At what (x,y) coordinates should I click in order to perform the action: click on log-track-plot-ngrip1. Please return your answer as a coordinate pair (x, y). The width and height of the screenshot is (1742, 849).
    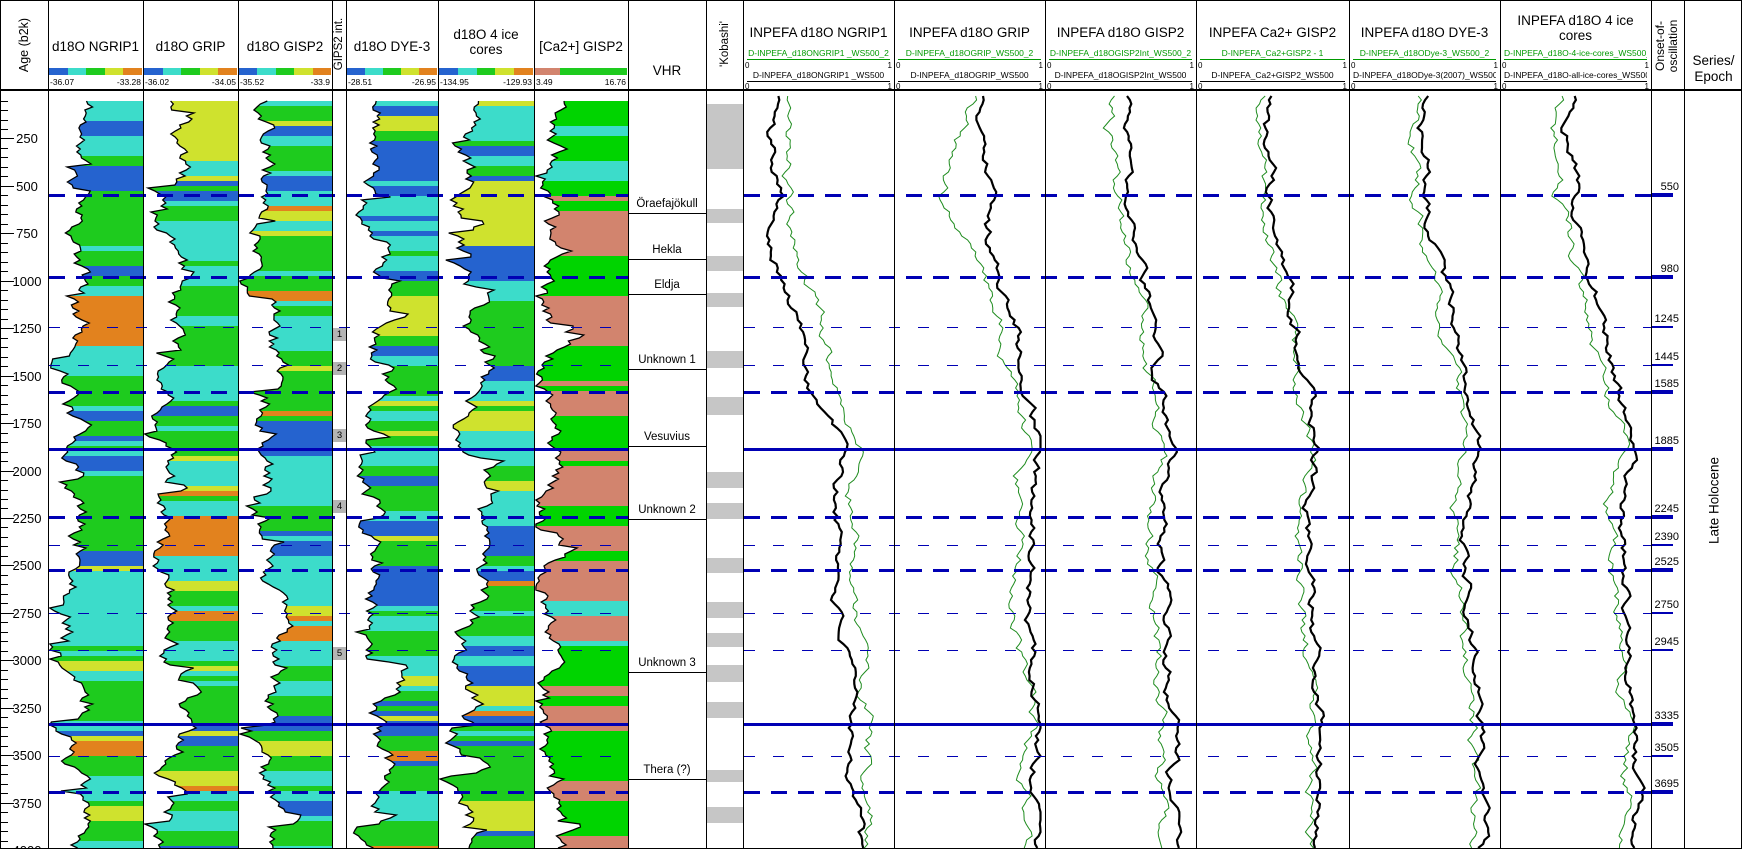
    Looking at the image, I should click on (95, 469).